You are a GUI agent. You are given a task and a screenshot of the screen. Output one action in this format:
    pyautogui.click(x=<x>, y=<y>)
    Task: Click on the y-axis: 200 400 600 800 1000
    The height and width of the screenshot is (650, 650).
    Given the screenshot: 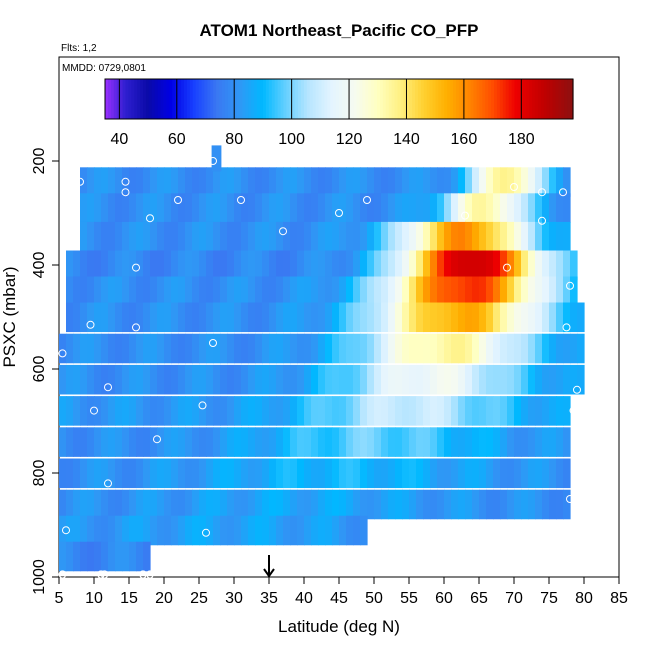 What is the action you would take?
    pyautogui.click(x=45, y=371)
    